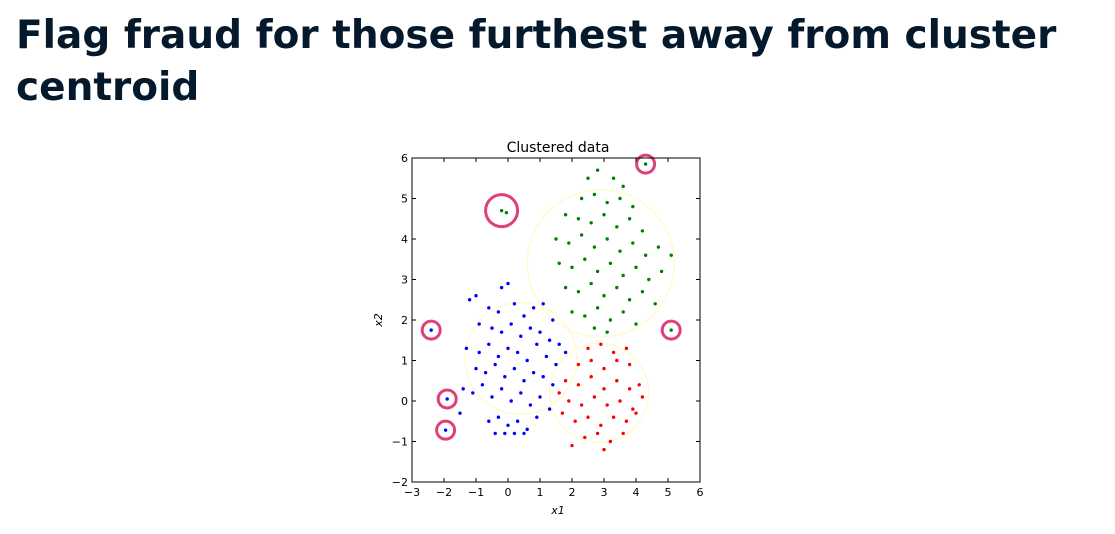 This screenshot has width=1115, height=534. What do you see at coordinates (400, 442) in the screenshot?
I see `y-tick-label: −1` at bounding box center [400, 442].